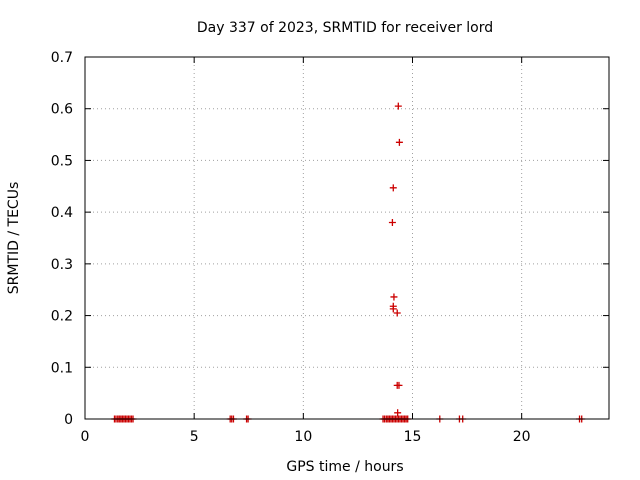  Describe the element at coordinates (62, 317) in the screenshot. I see `y-tick-label: 0.2` at that location.